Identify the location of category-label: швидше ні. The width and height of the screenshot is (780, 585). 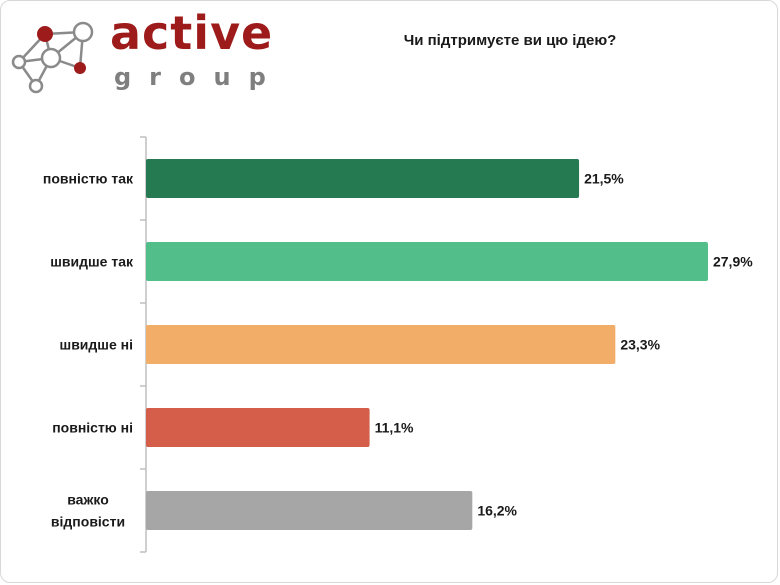
(96, 345).